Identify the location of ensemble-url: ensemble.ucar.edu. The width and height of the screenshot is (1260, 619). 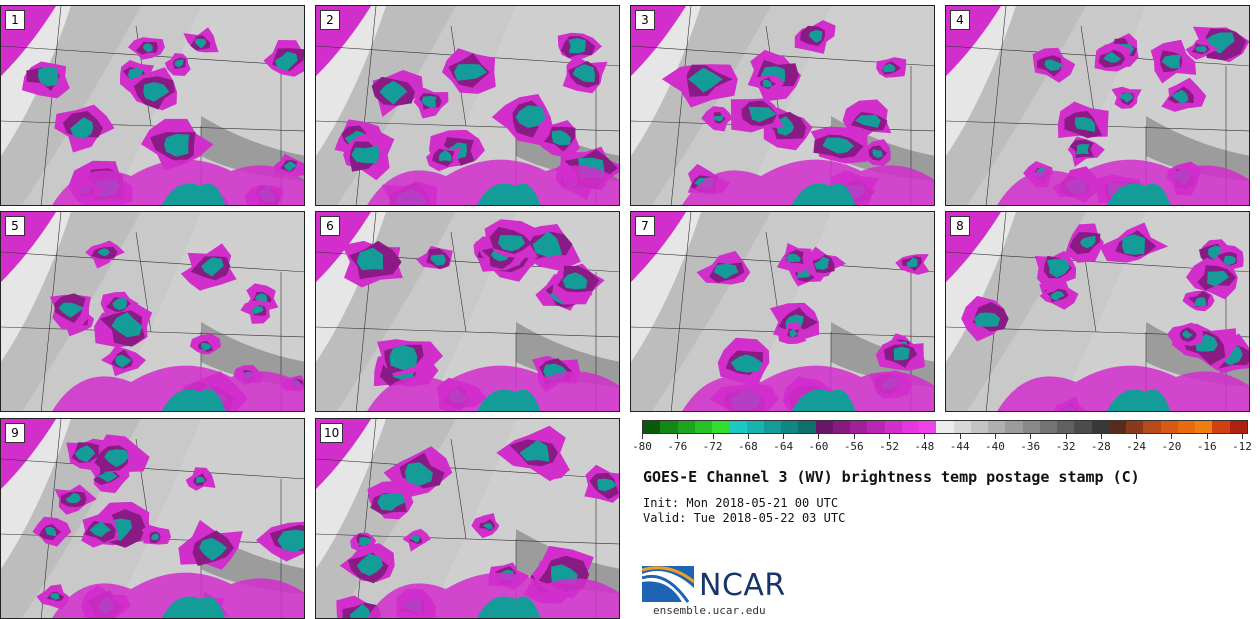
(709, 610).